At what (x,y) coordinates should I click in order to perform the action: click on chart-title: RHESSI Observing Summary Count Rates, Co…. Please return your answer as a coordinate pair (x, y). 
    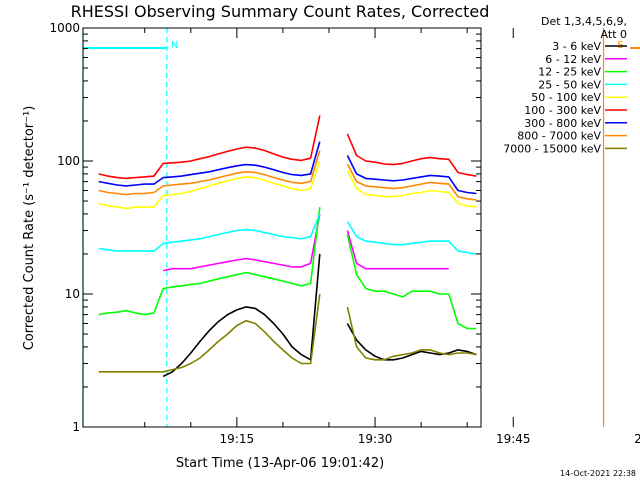
    Looking at the image, I should click on (280, 11).